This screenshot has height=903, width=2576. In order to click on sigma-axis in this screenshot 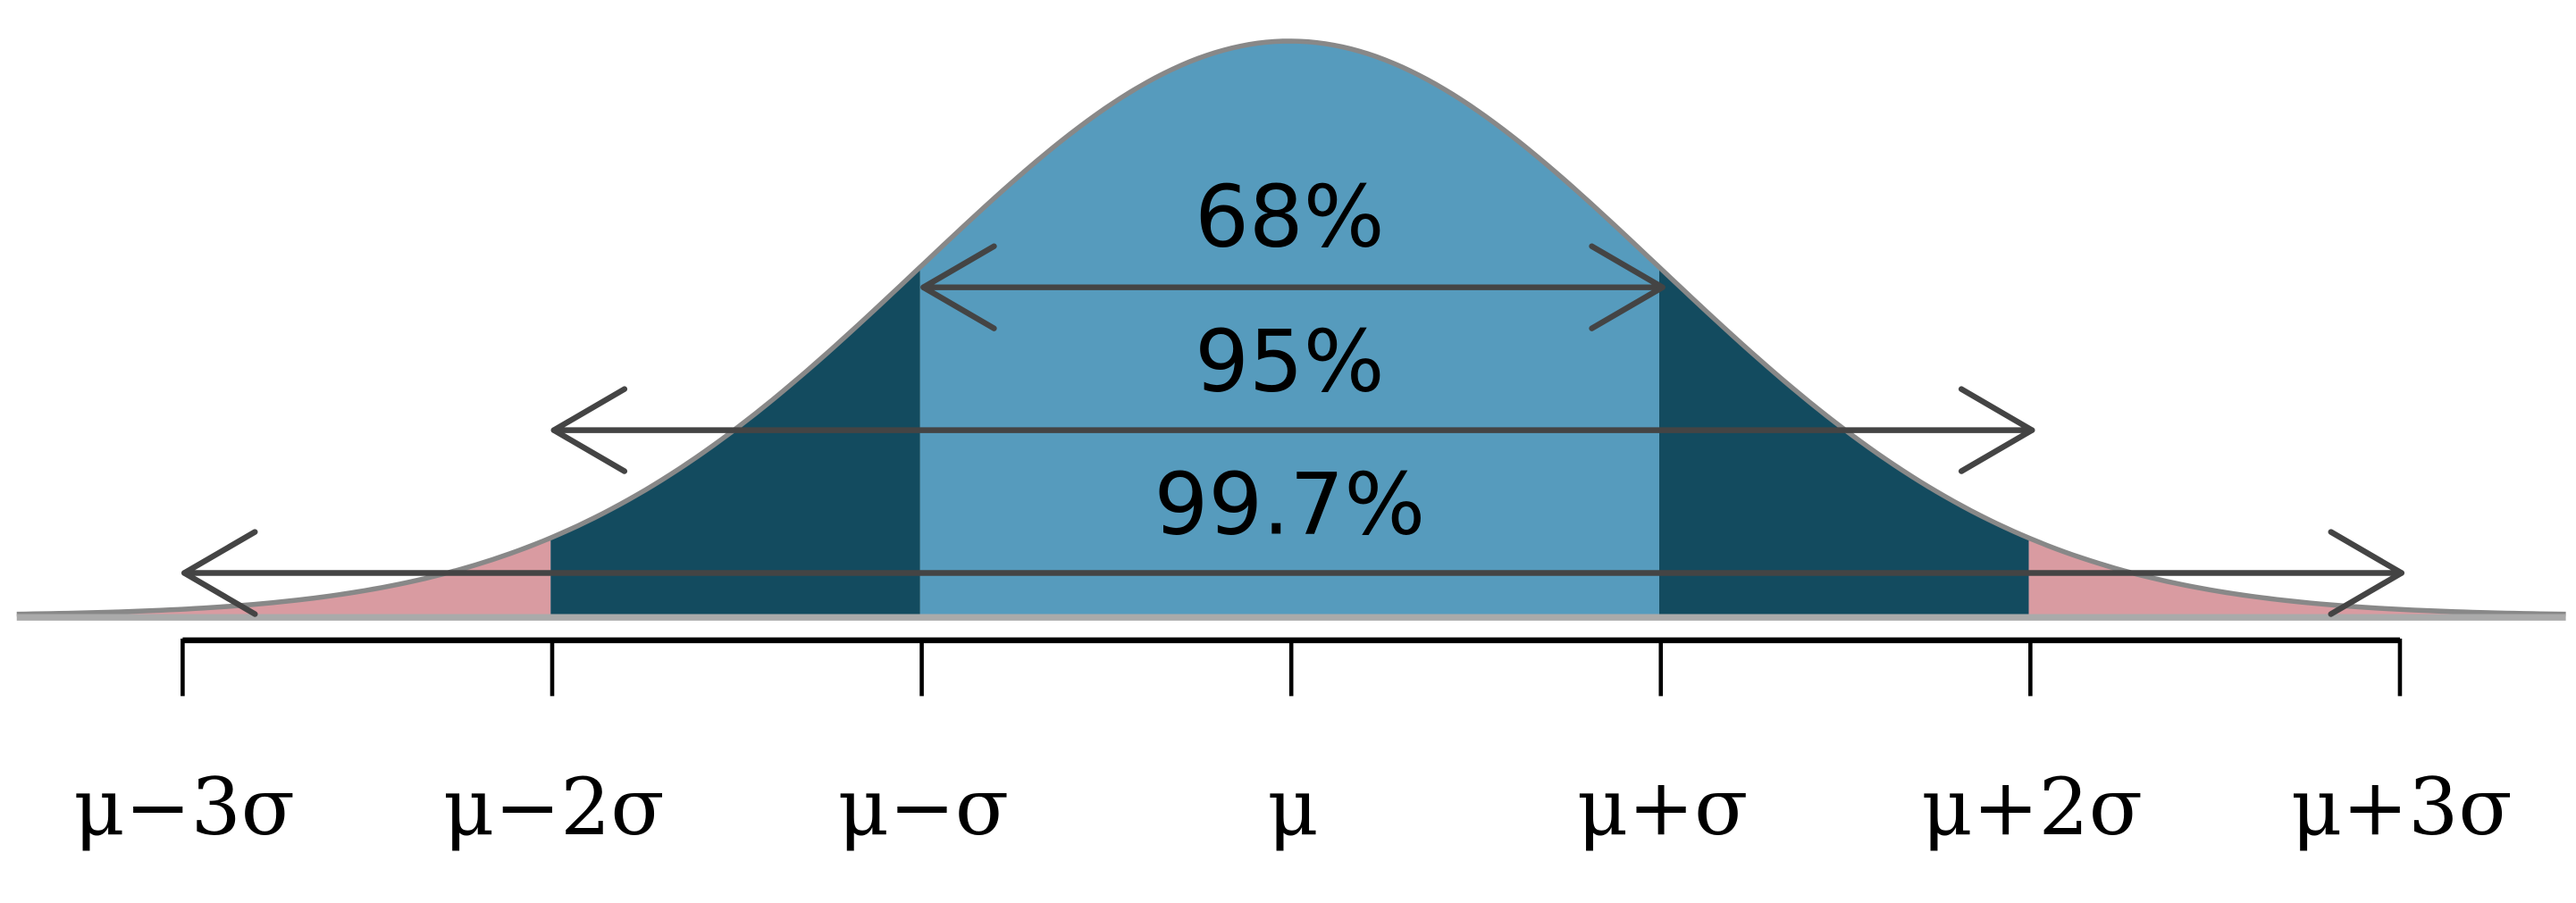, I will do `click(1291, 667)`.